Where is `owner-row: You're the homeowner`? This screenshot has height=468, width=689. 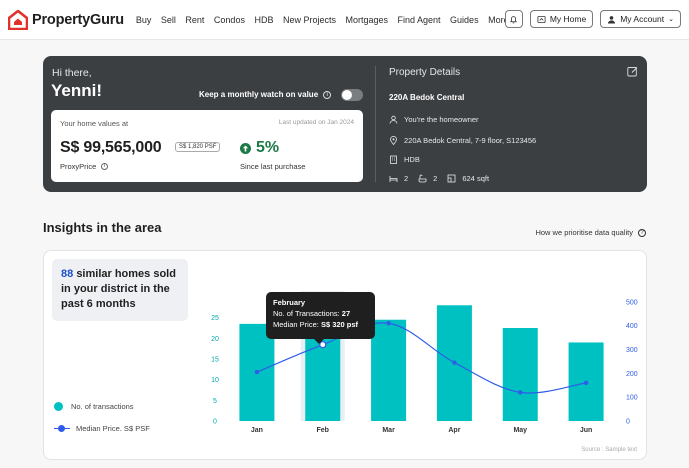 owner-row: You're the homeowner is located at coordinates (434, 119).